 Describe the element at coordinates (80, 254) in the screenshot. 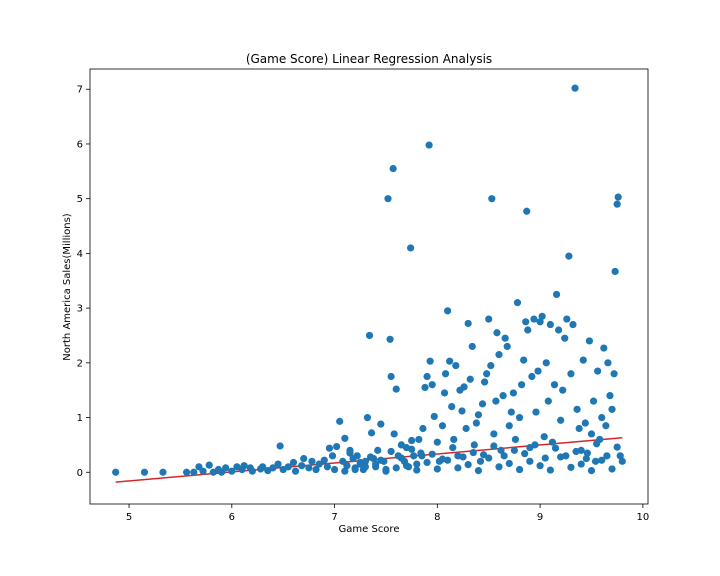

I see `y-tick-label: 4` at that location.